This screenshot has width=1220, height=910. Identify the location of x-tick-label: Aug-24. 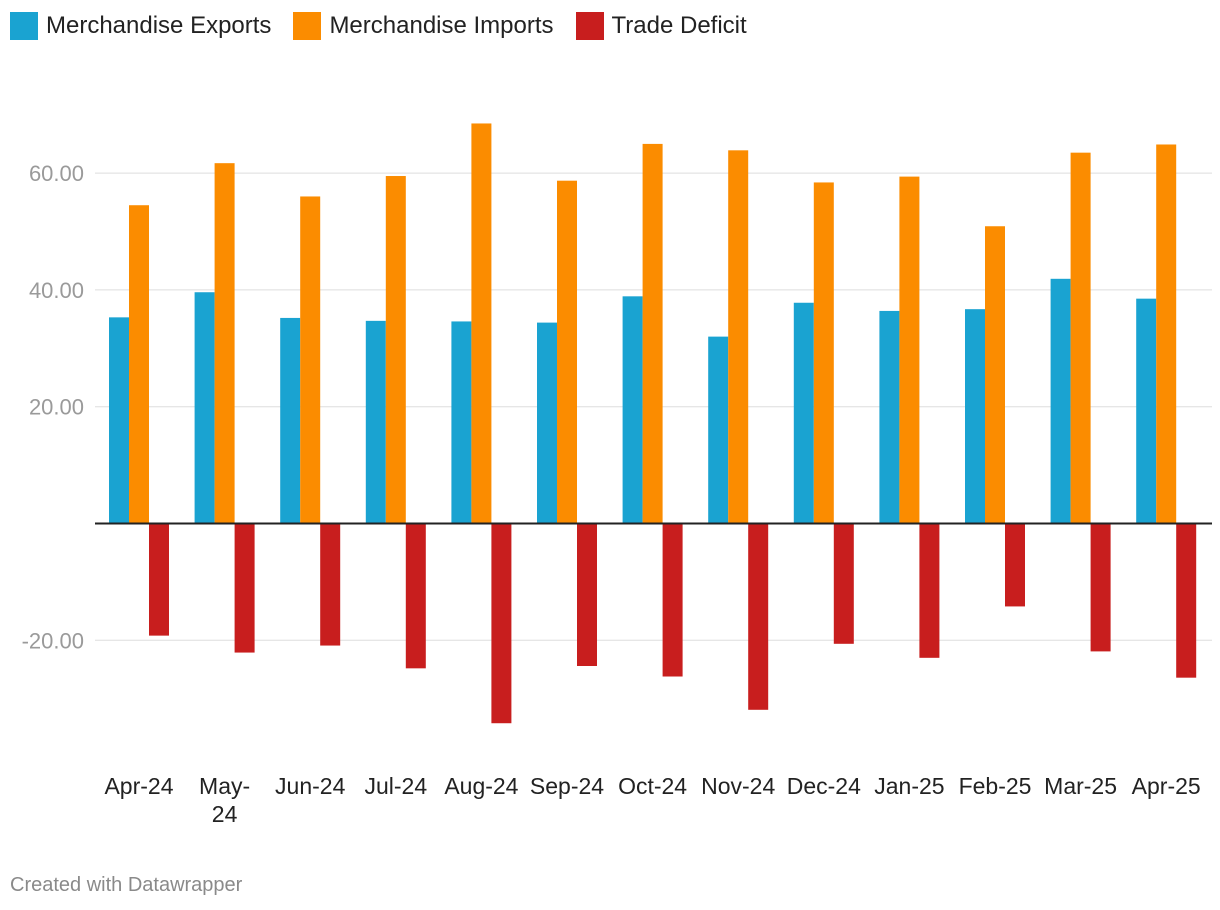
(481, 786).